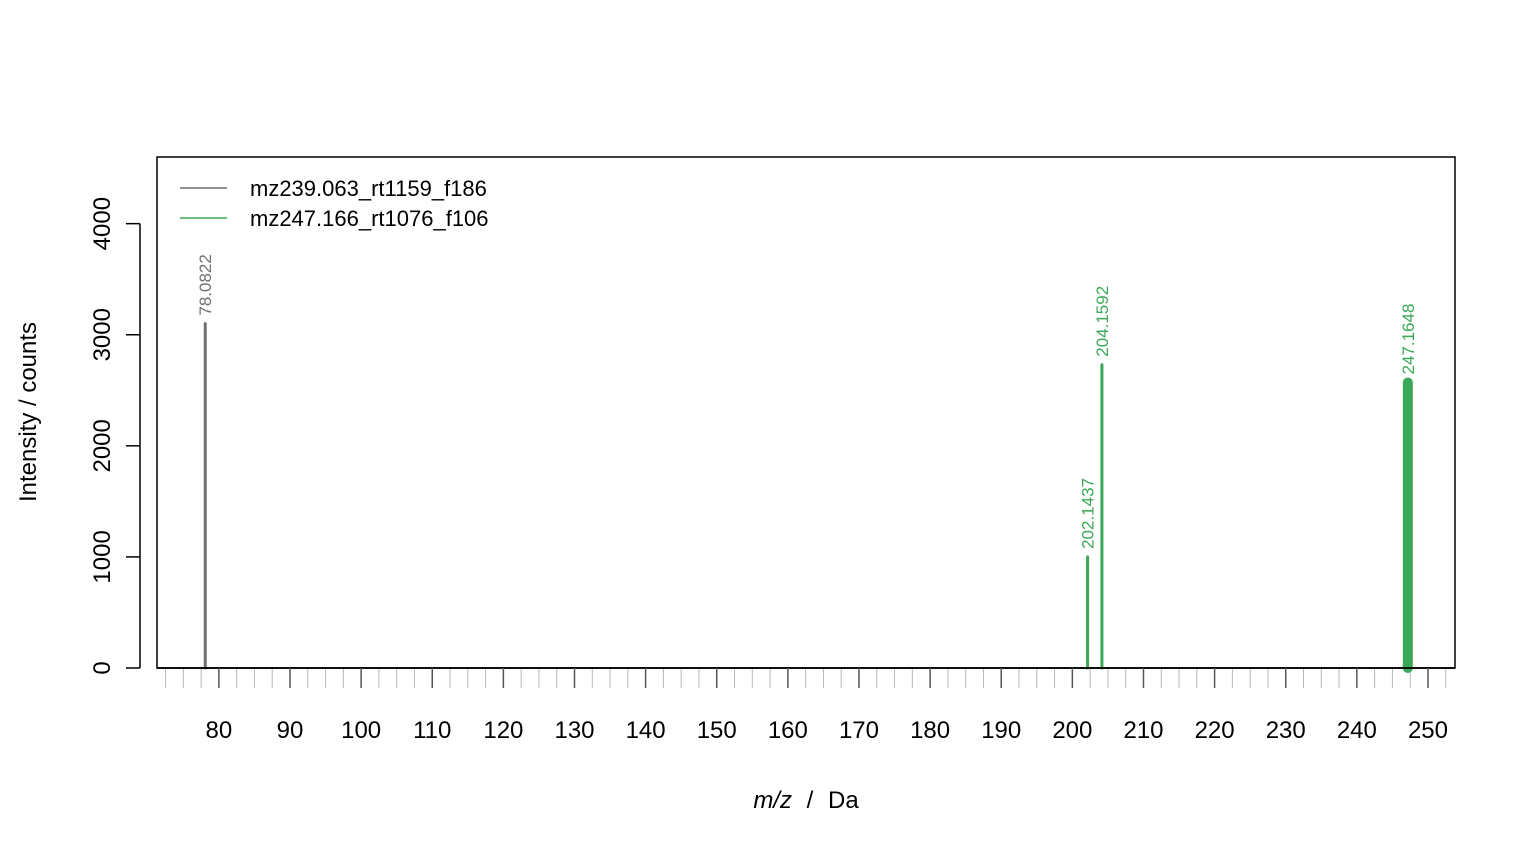 The width and height of the screenshot is (1536, 865). I want to click on x-tick-label: 240, so click(1357, 730).